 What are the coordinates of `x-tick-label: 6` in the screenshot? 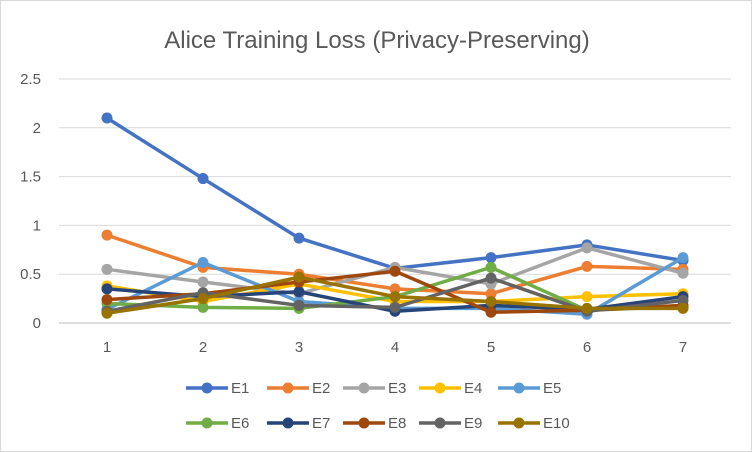 It's located at (587, 347).